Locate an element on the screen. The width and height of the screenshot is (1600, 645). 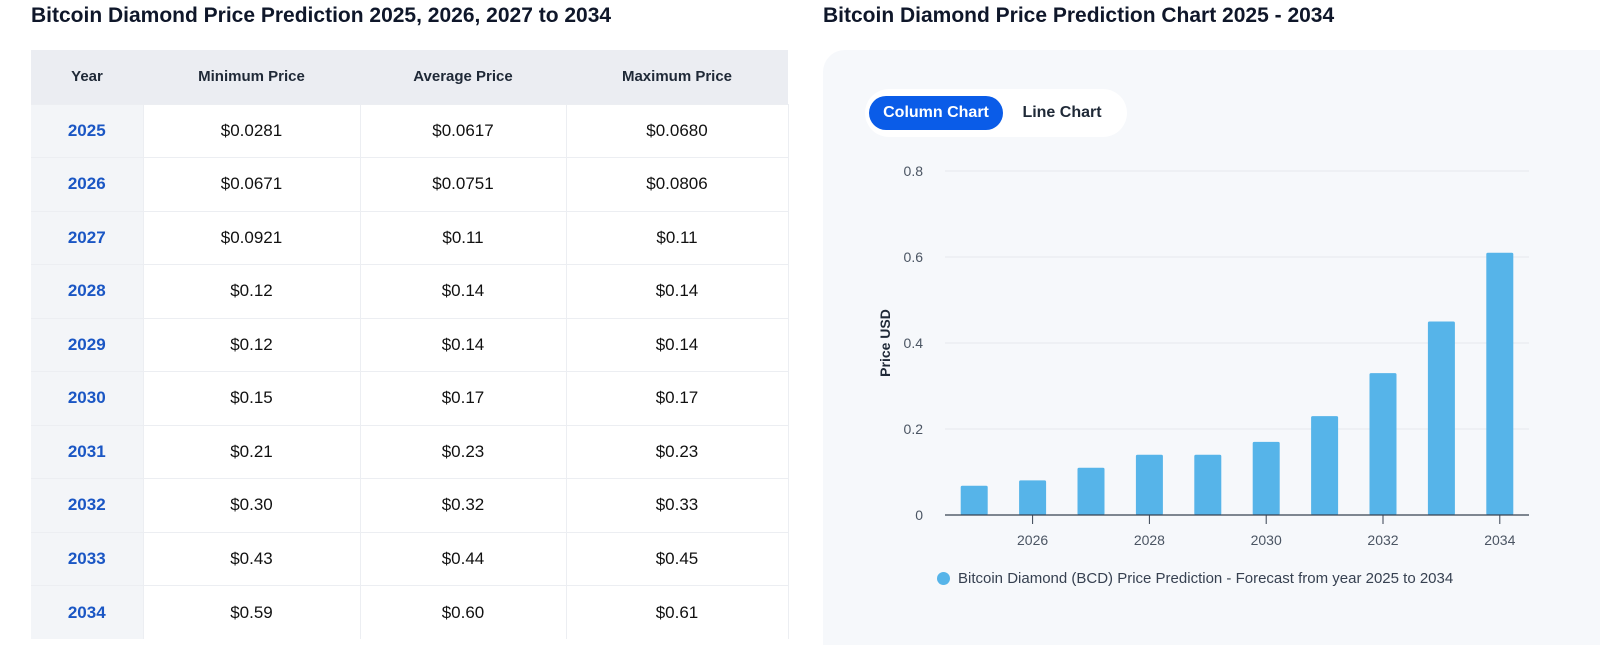
year-cell: 2025 is located at coordinates (87, 130).